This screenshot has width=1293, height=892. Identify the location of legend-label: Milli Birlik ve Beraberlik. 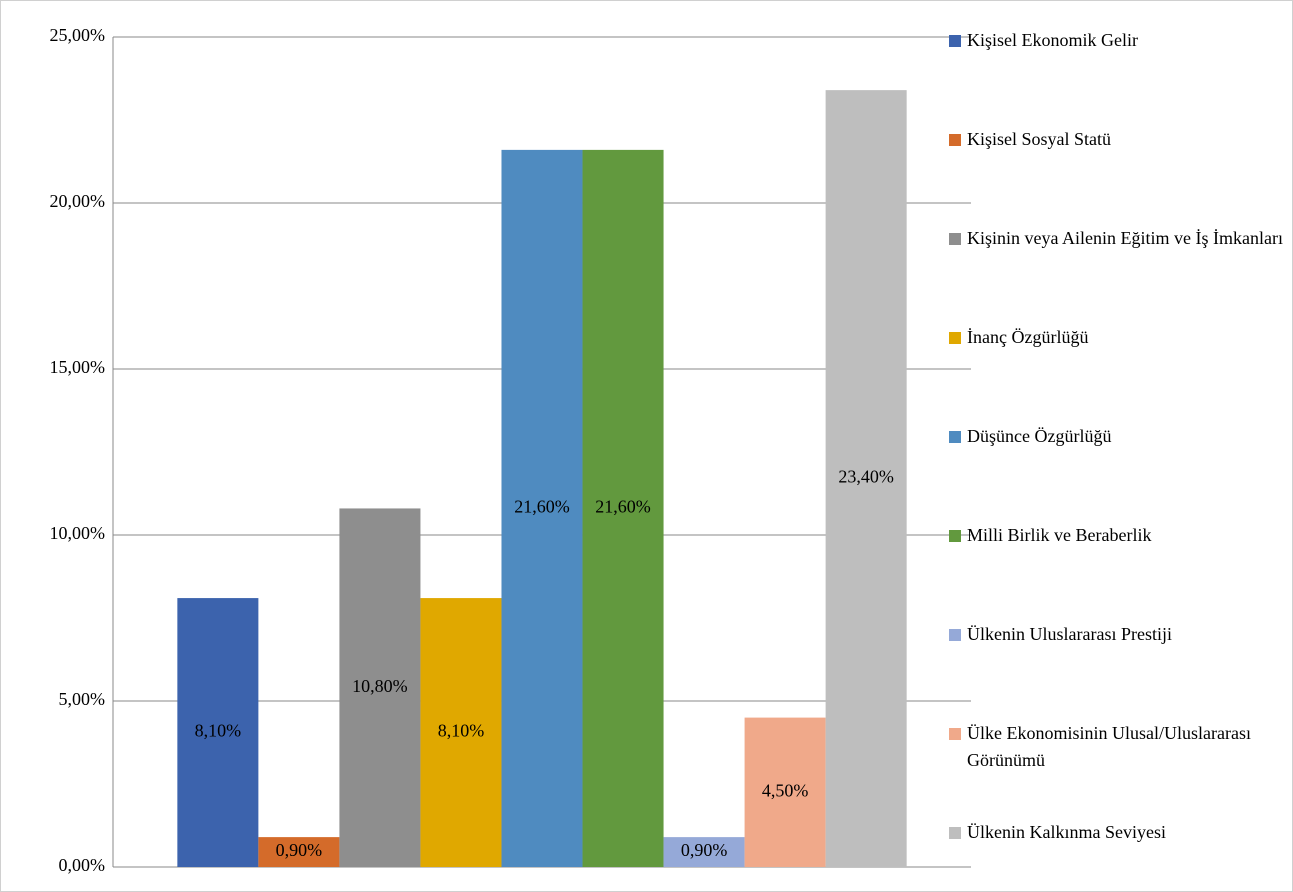
(1059, 535).